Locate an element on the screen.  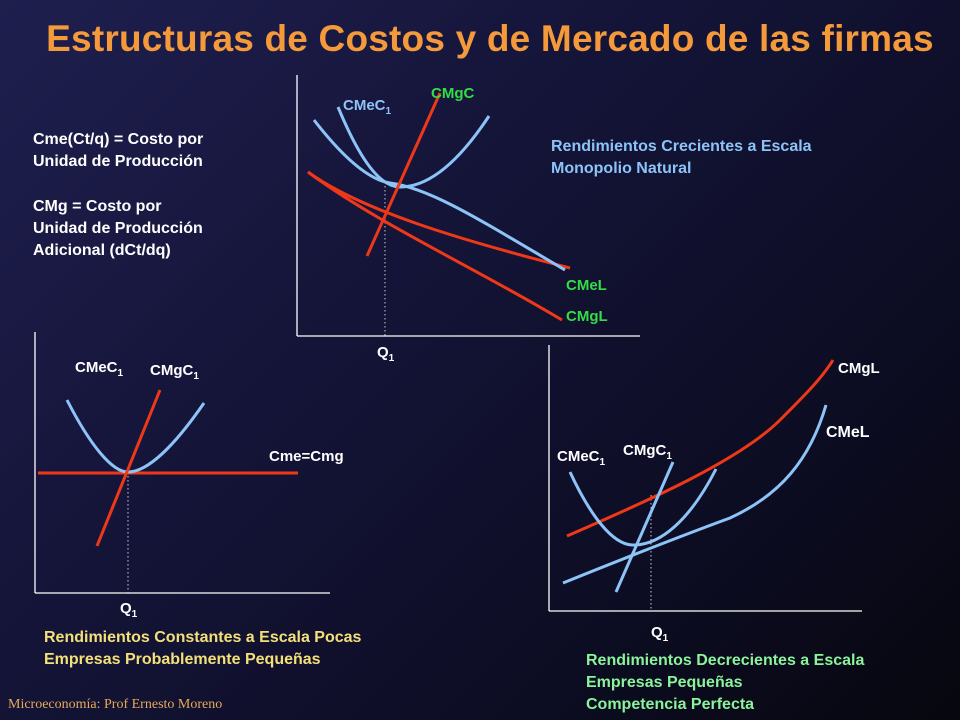
top-label-cmgl: CMgL is located at coordinates (587, 316).